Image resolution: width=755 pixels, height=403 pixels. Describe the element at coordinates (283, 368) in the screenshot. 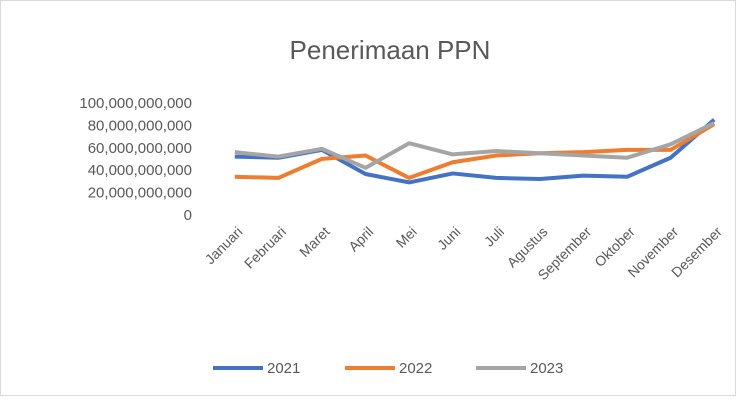

I see `legend-label: 2021` at that location.